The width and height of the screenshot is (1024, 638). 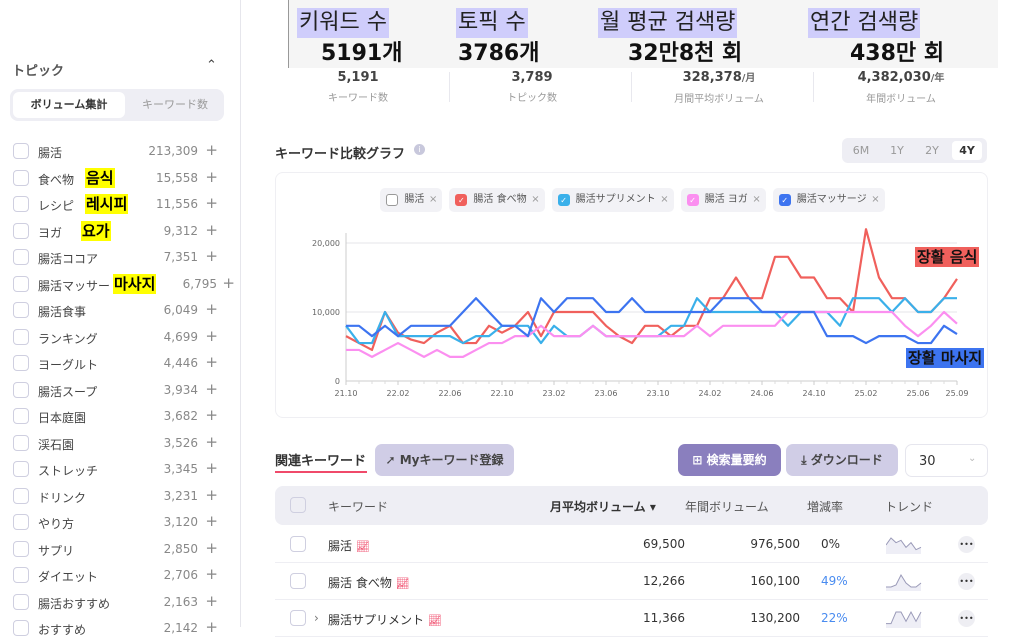 I want to click on topic-item: おすすめ 2,142 +, so click(x=120, y=628).